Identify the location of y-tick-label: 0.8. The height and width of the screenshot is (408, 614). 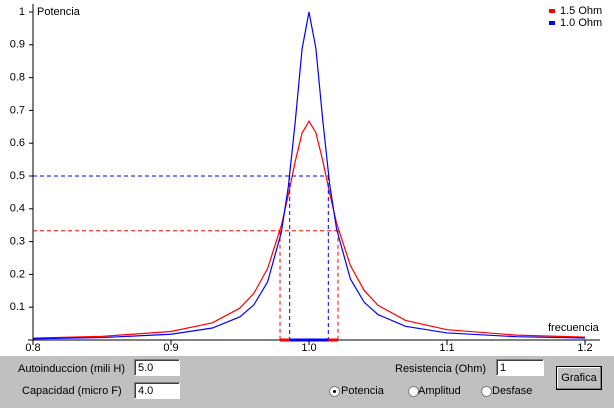
(17, 78).